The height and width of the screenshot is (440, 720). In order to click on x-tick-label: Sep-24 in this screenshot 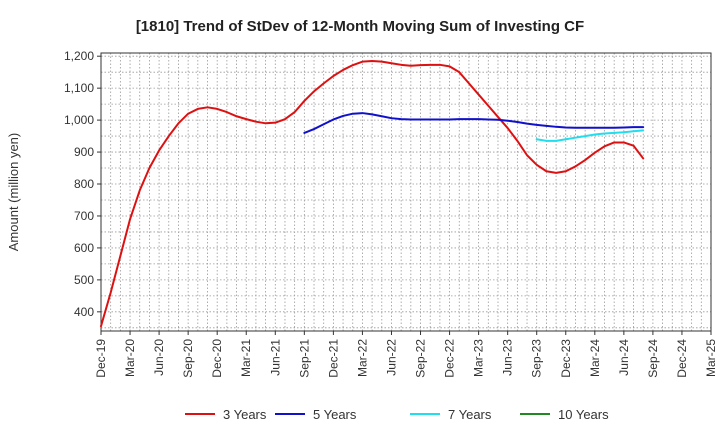, I will do `click(653, 358)`.